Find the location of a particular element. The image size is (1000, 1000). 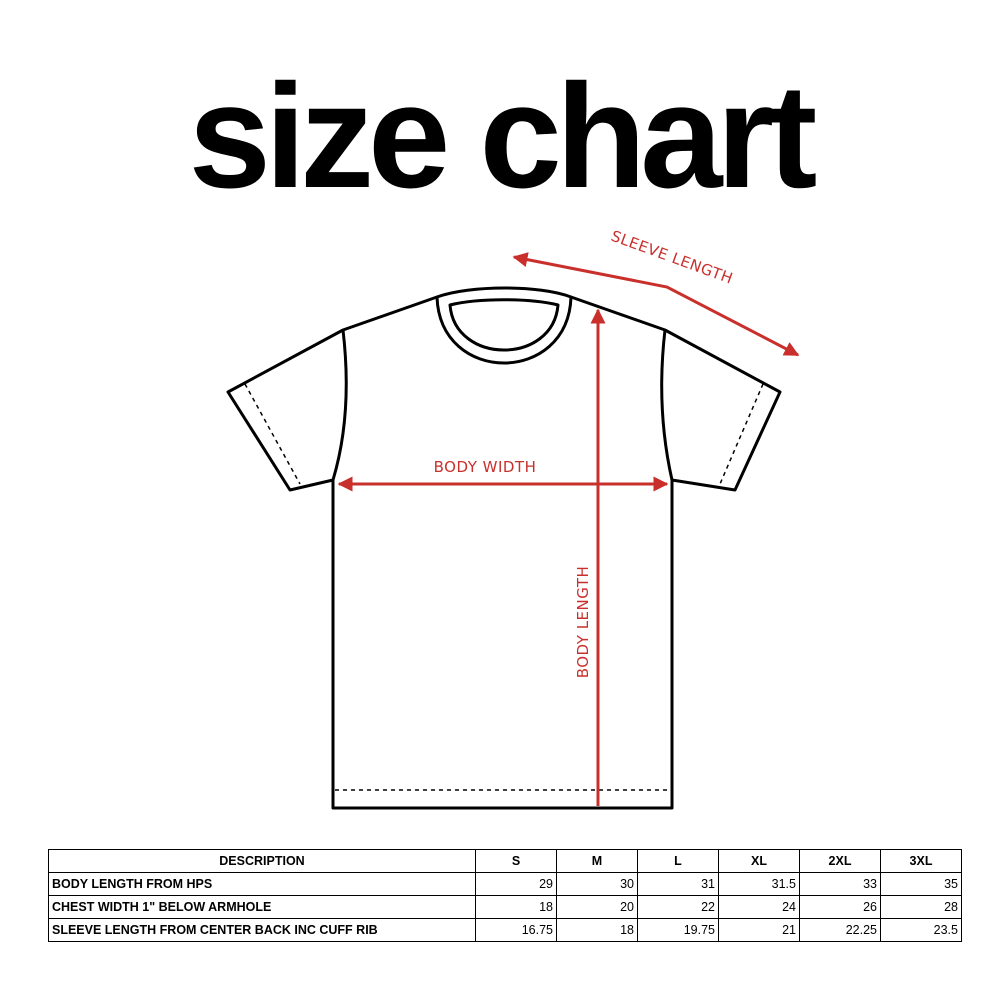

header-size: 2XL is located at coordinates (840, 861).